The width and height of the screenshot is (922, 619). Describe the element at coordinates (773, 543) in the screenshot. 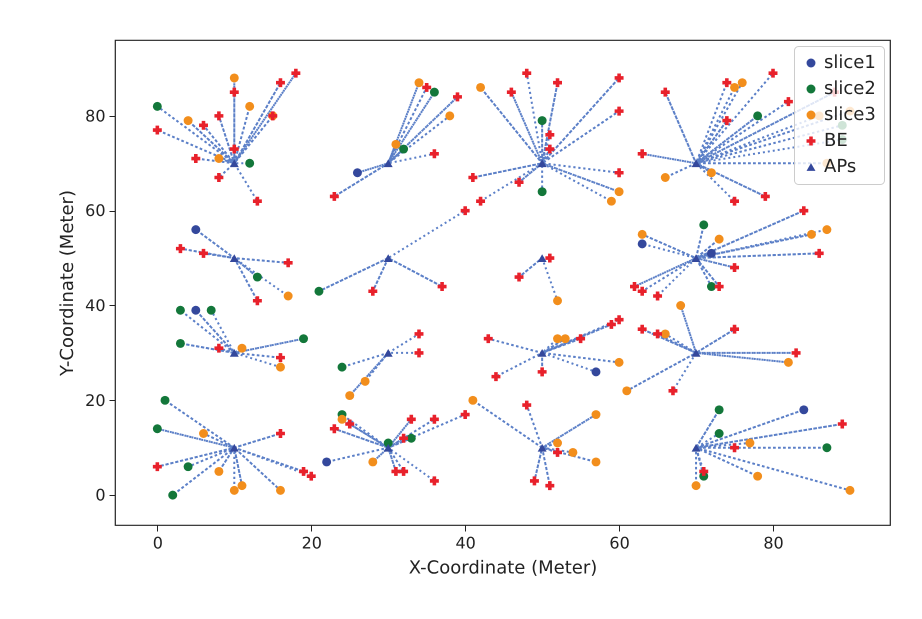

I see `x-tick-label: 80` at that location.